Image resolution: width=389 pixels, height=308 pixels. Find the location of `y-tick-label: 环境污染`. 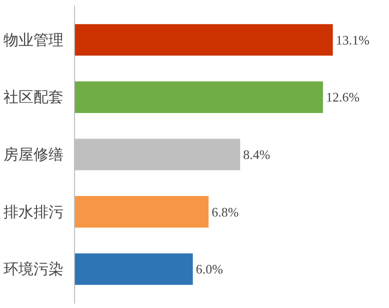

y-tick-label: 环境污染 is located at coordinates (34, 269).